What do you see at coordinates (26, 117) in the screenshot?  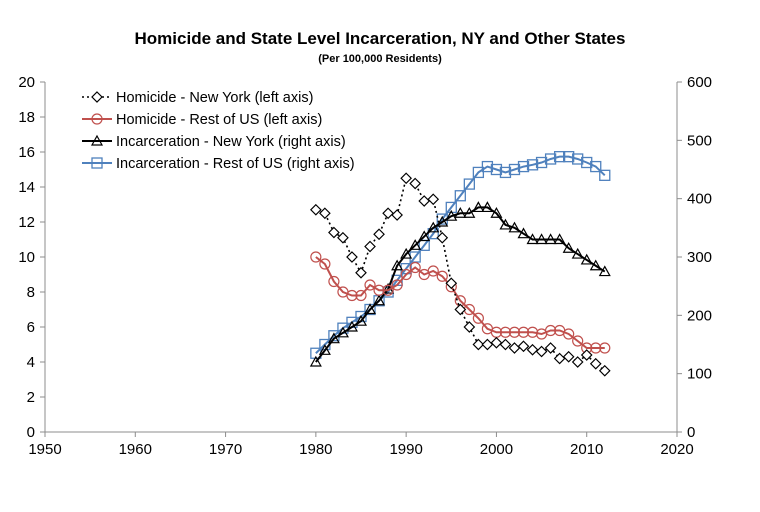 I see `y-left-tick-label: 18` at bounding box center [26, 117].